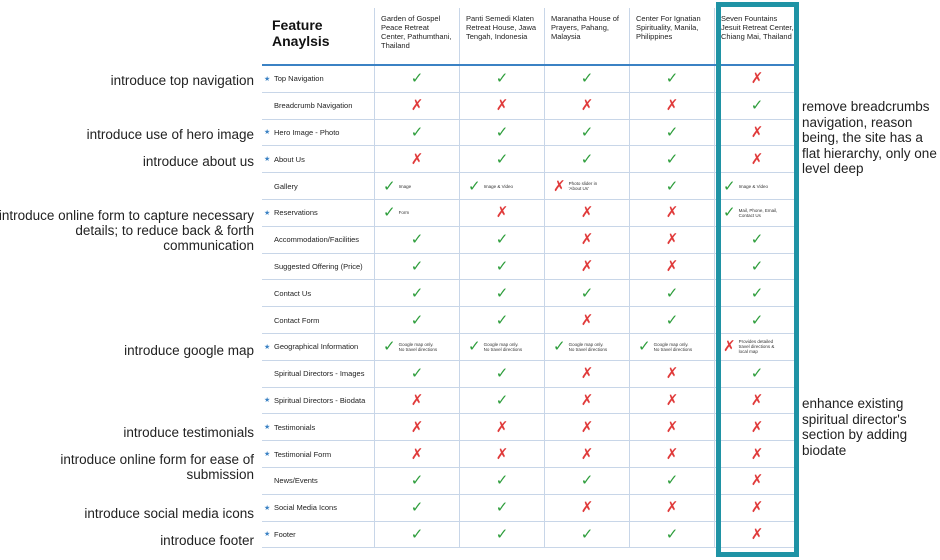 The width and height of the screenshot is (940, 560). I want to click on feature-cell: Gallery, so click(318, 186).